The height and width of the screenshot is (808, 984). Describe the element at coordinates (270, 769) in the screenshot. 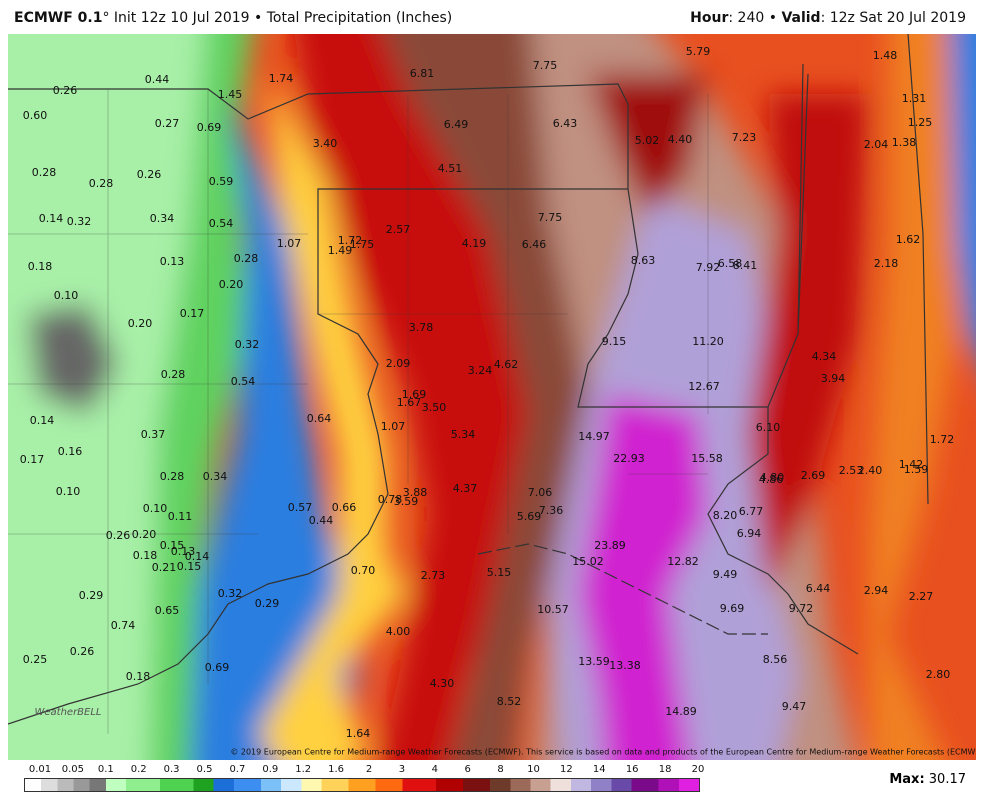

I see `colorbar-label: 0.9` at that location.